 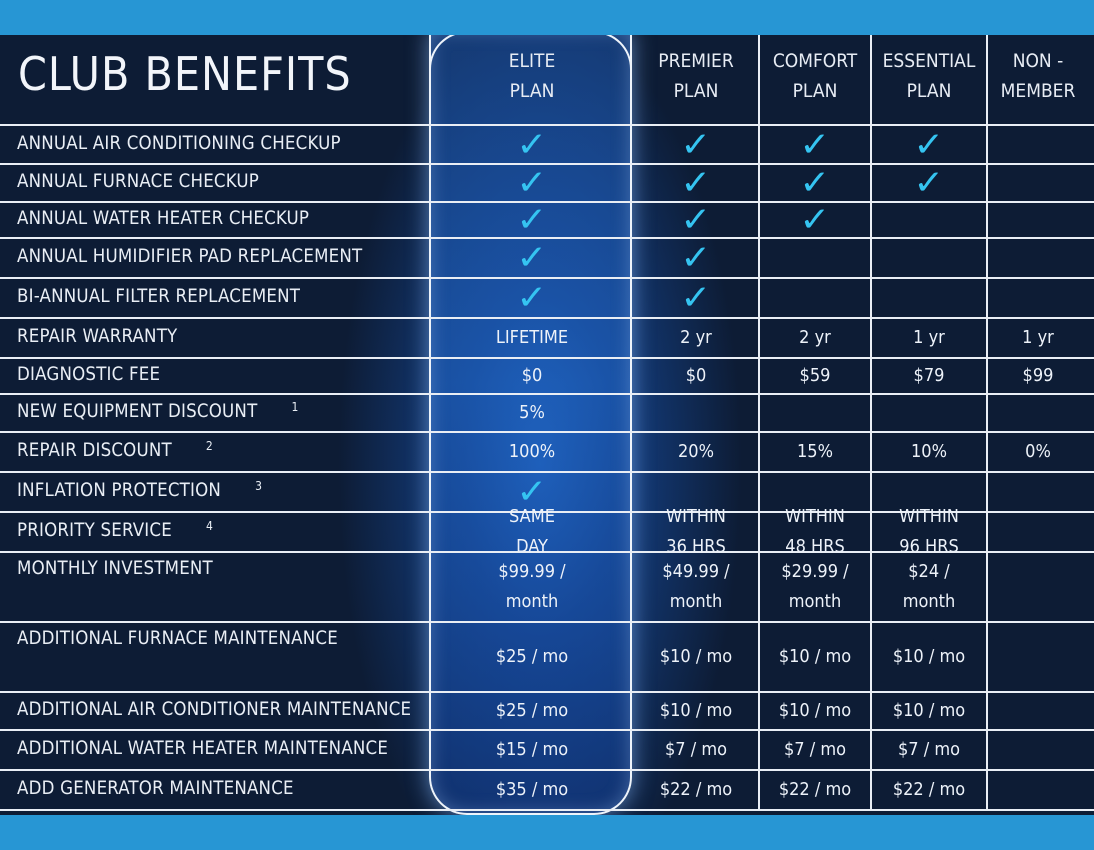 What do you see at coordinates (696, 452) in the screenshot?
I see `cell-premier: 20%` at bounding box center [696, 452].